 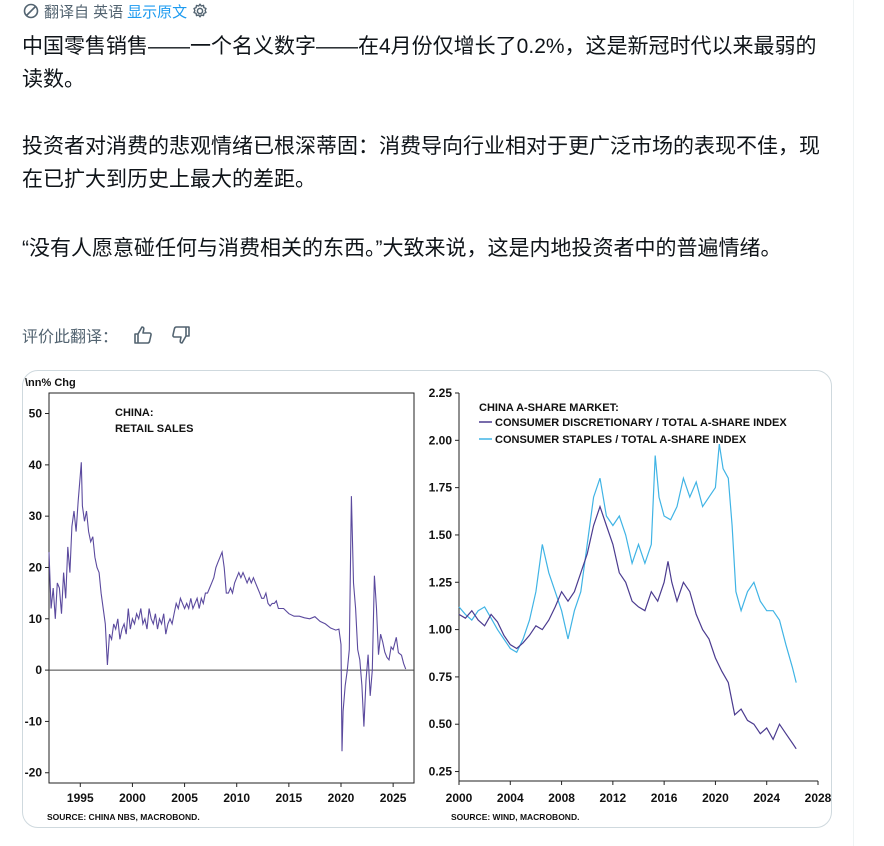 I want to click on ashare-y-tick-label: 0.50, so click(x=441, y=724).